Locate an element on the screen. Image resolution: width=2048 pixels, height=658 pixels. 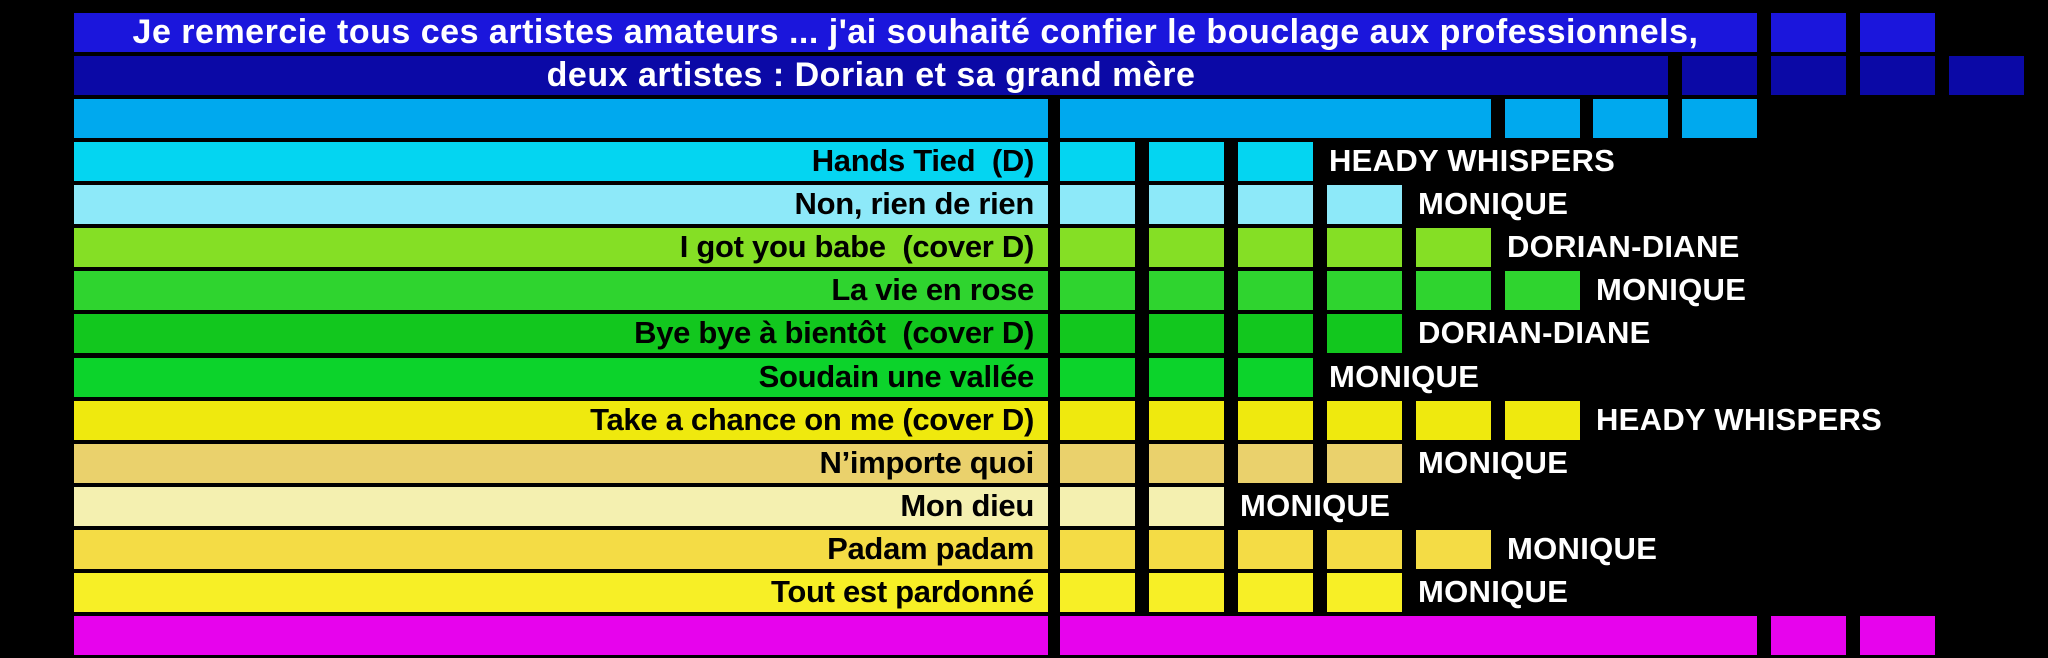
song-label-bar: N’importe quoi is located at coordinates (561, 463).